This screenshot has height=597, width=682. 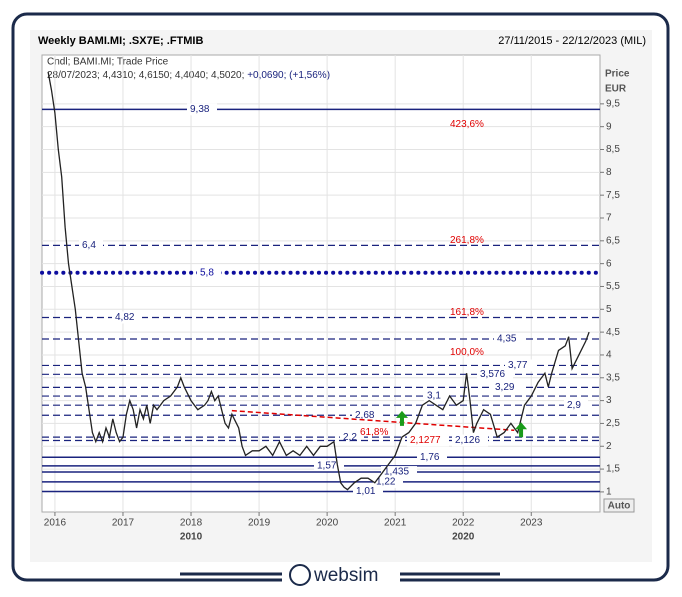 I want to click on level-label: 1,22, so click(x=386, y=482).